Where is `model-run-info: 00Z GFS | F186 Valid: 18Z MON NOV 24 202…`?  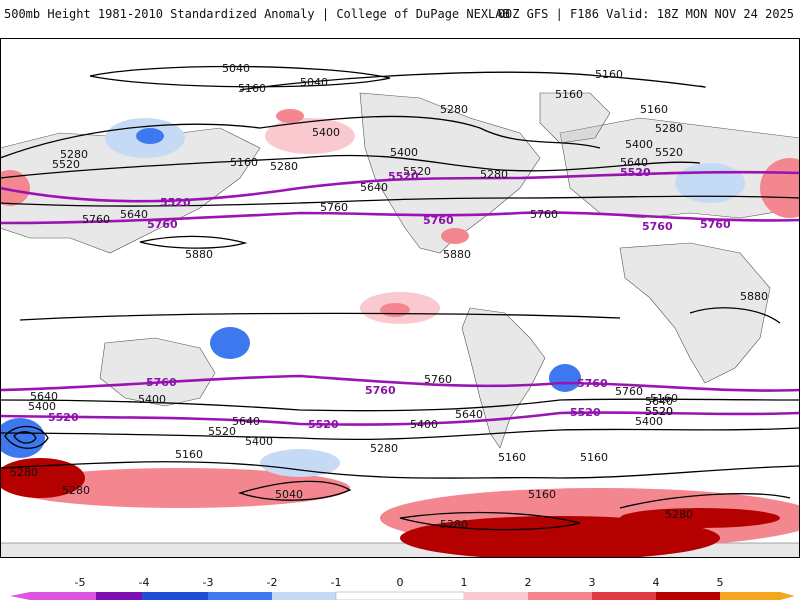
model-run-info: 00Z GFS | F186 Valid: 18Z MON NOV 24 202… is located at coordinates (645, 14).